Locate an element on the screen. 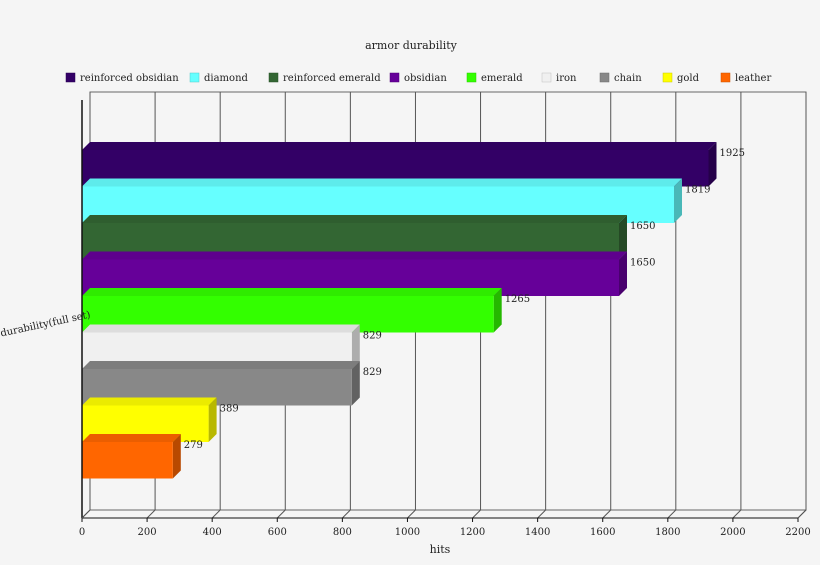 This screenshot has height=565, width=820. legend-label: gold is located at coordinates (688, 78).